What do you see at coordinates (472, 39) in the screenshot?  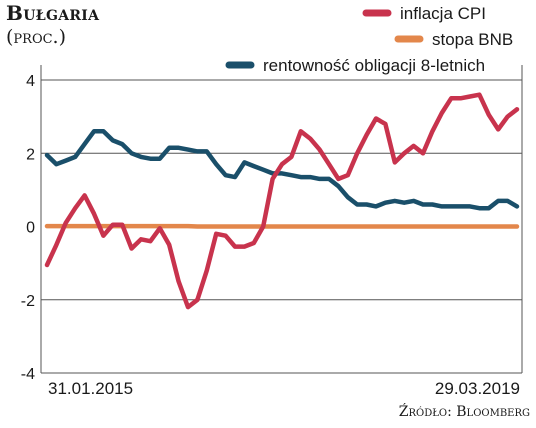 I see `legend-label: stopa BNB` at bounding box center [472, 39].